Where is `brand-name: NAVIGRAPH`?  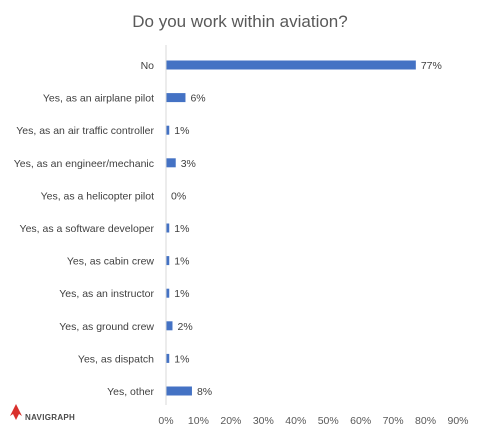 brand-name: NAVIGRAPH is located at coordinates (50, 417).